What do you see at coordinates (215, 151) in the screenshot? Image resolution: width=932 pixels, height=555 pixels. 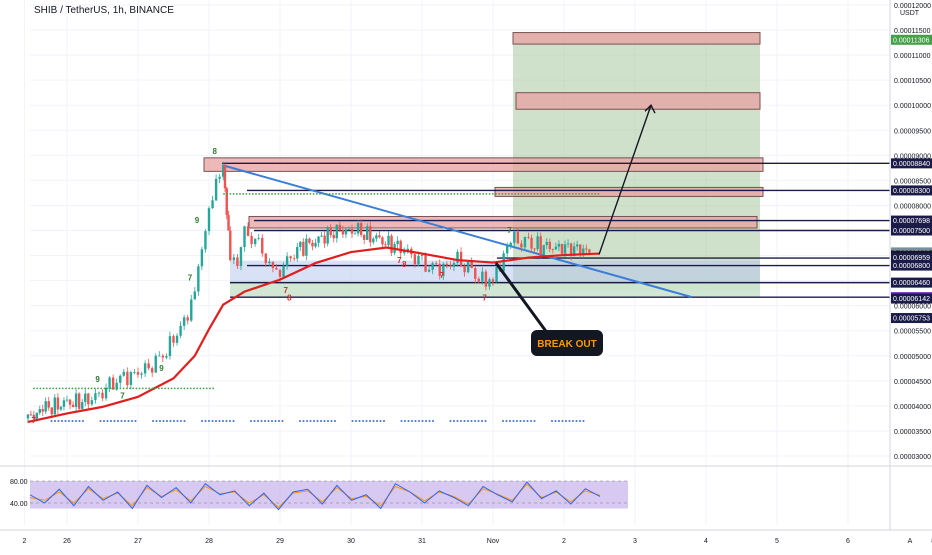 I see `sequence-number: 8` at bounding box center [215, 151].